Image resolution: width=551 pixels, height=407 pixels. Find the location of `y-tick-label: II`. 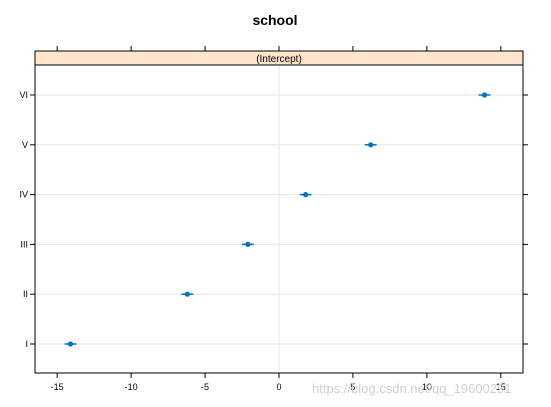

y-tick-label: II is located at coordinates (25, 294).